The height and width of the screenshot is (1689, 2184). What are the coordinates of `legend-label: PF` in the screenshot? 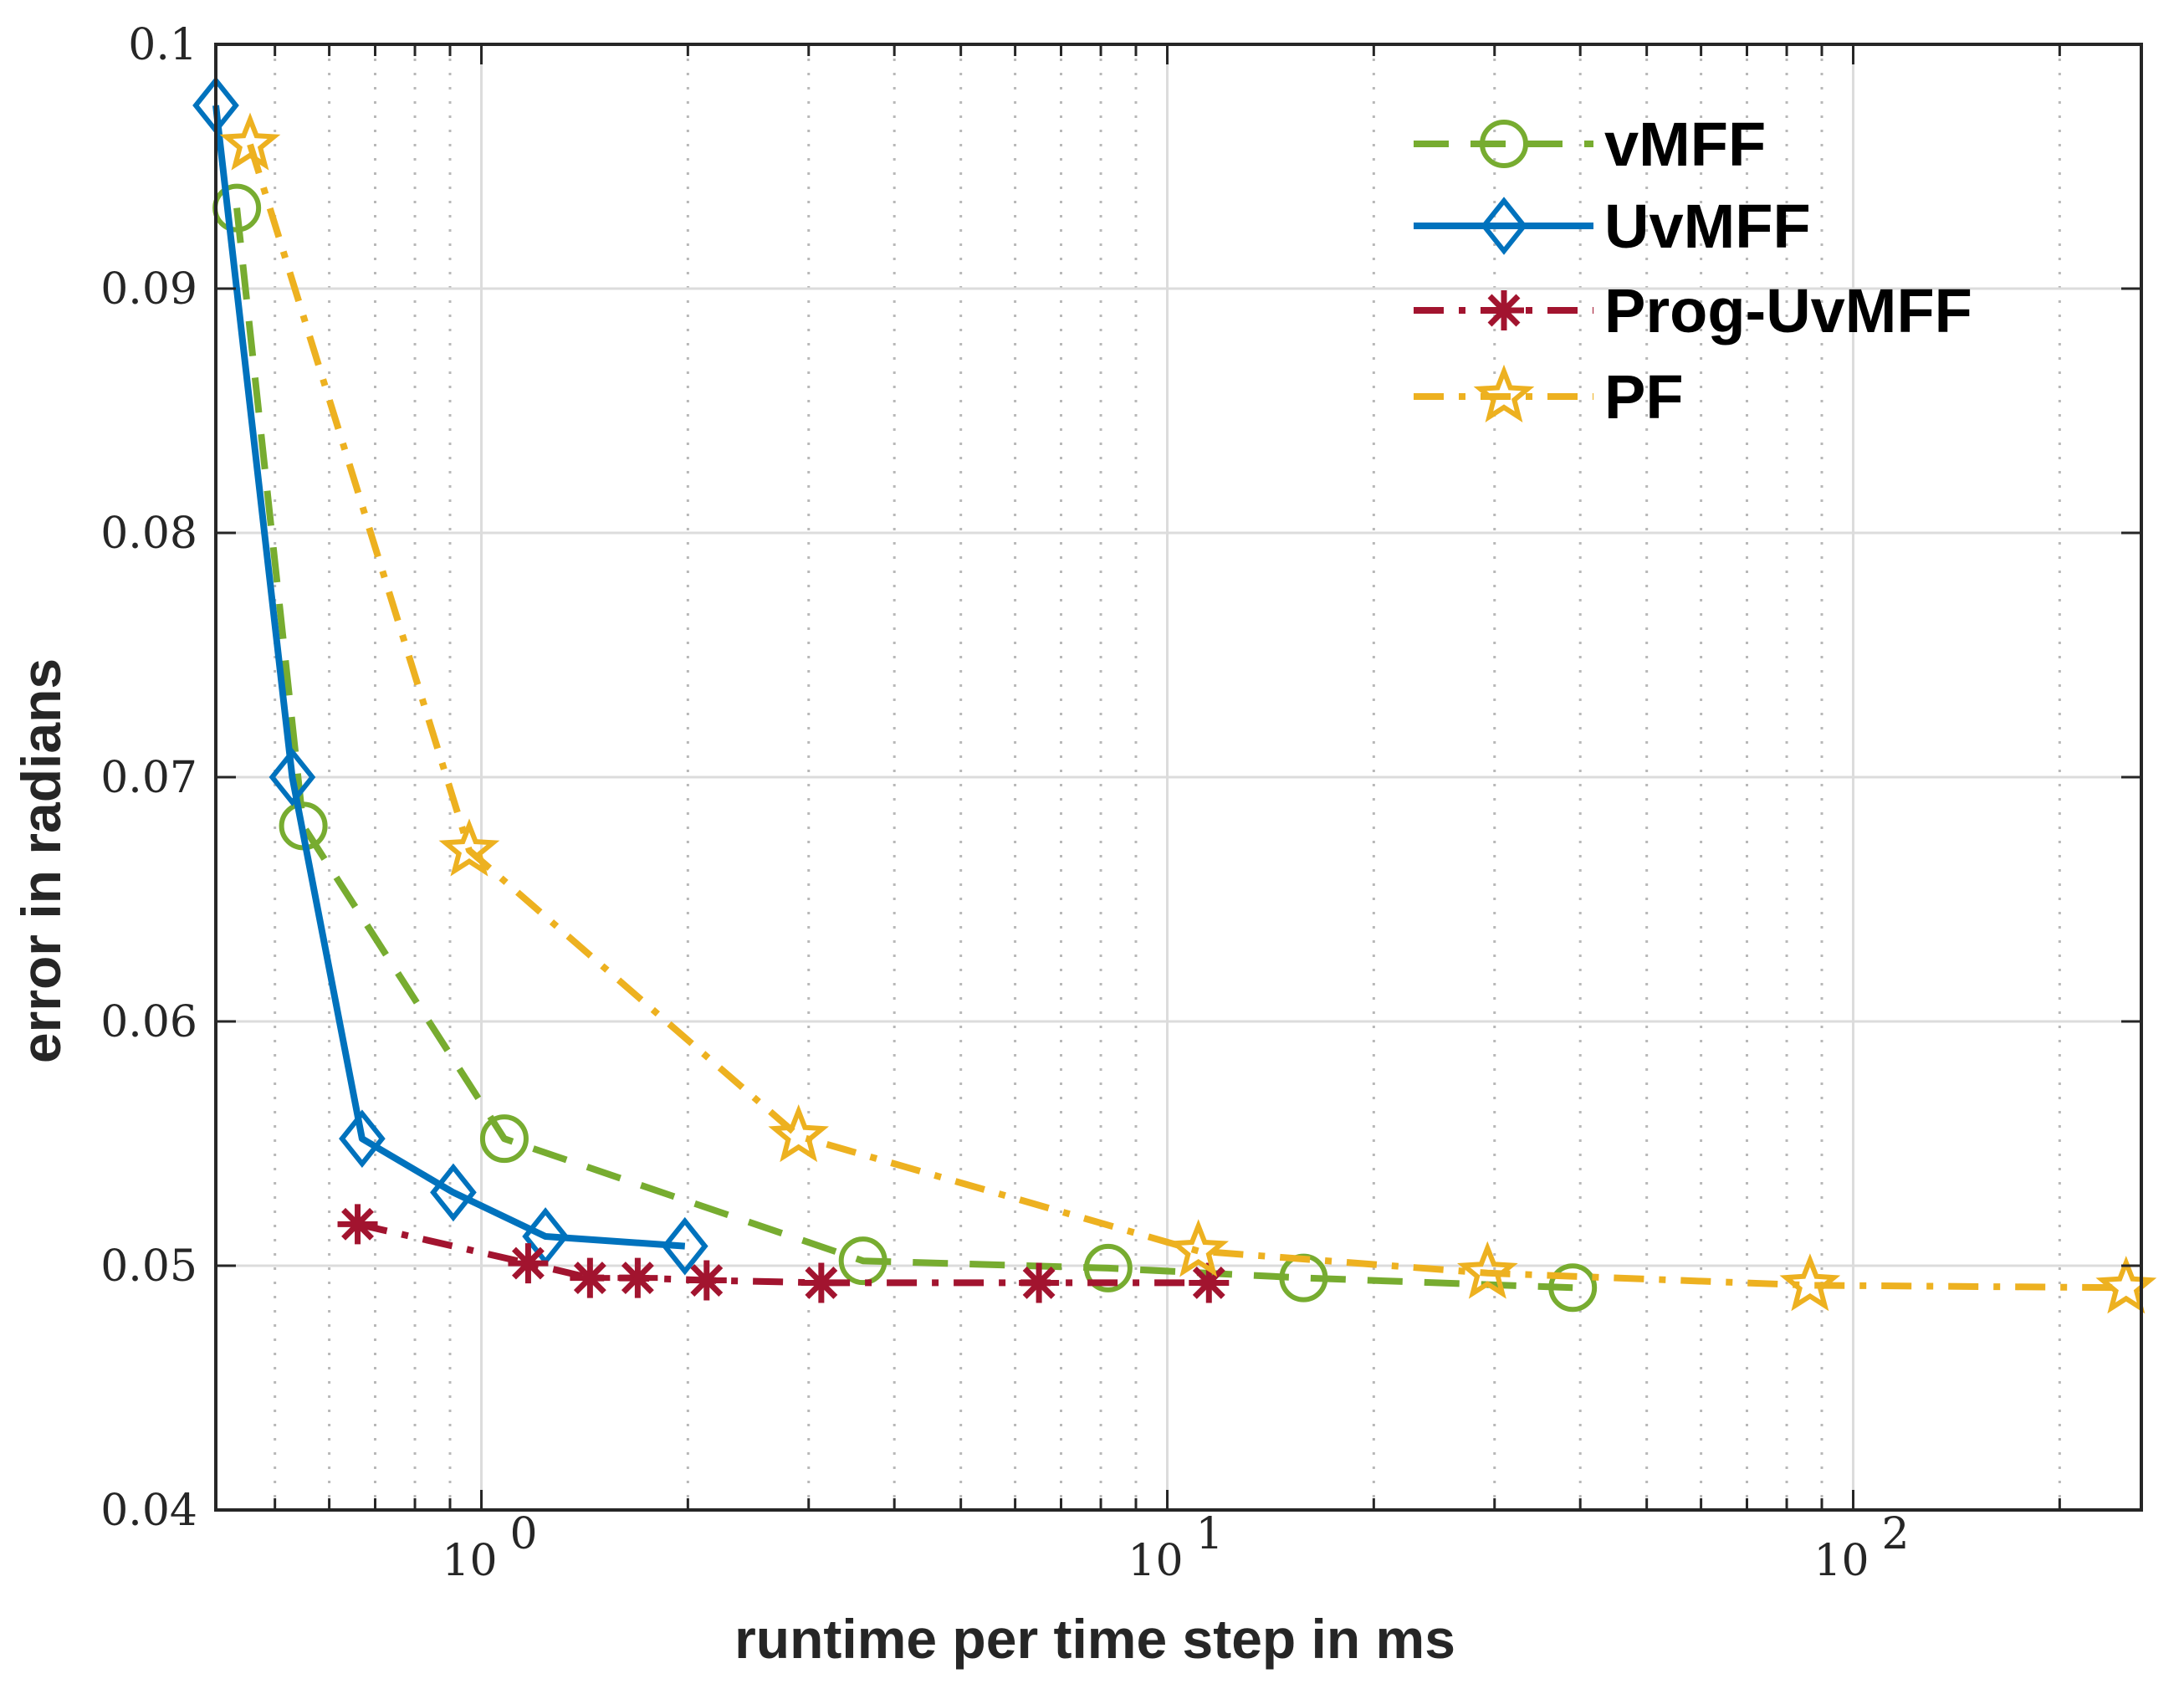 It's located at (1644, 397).